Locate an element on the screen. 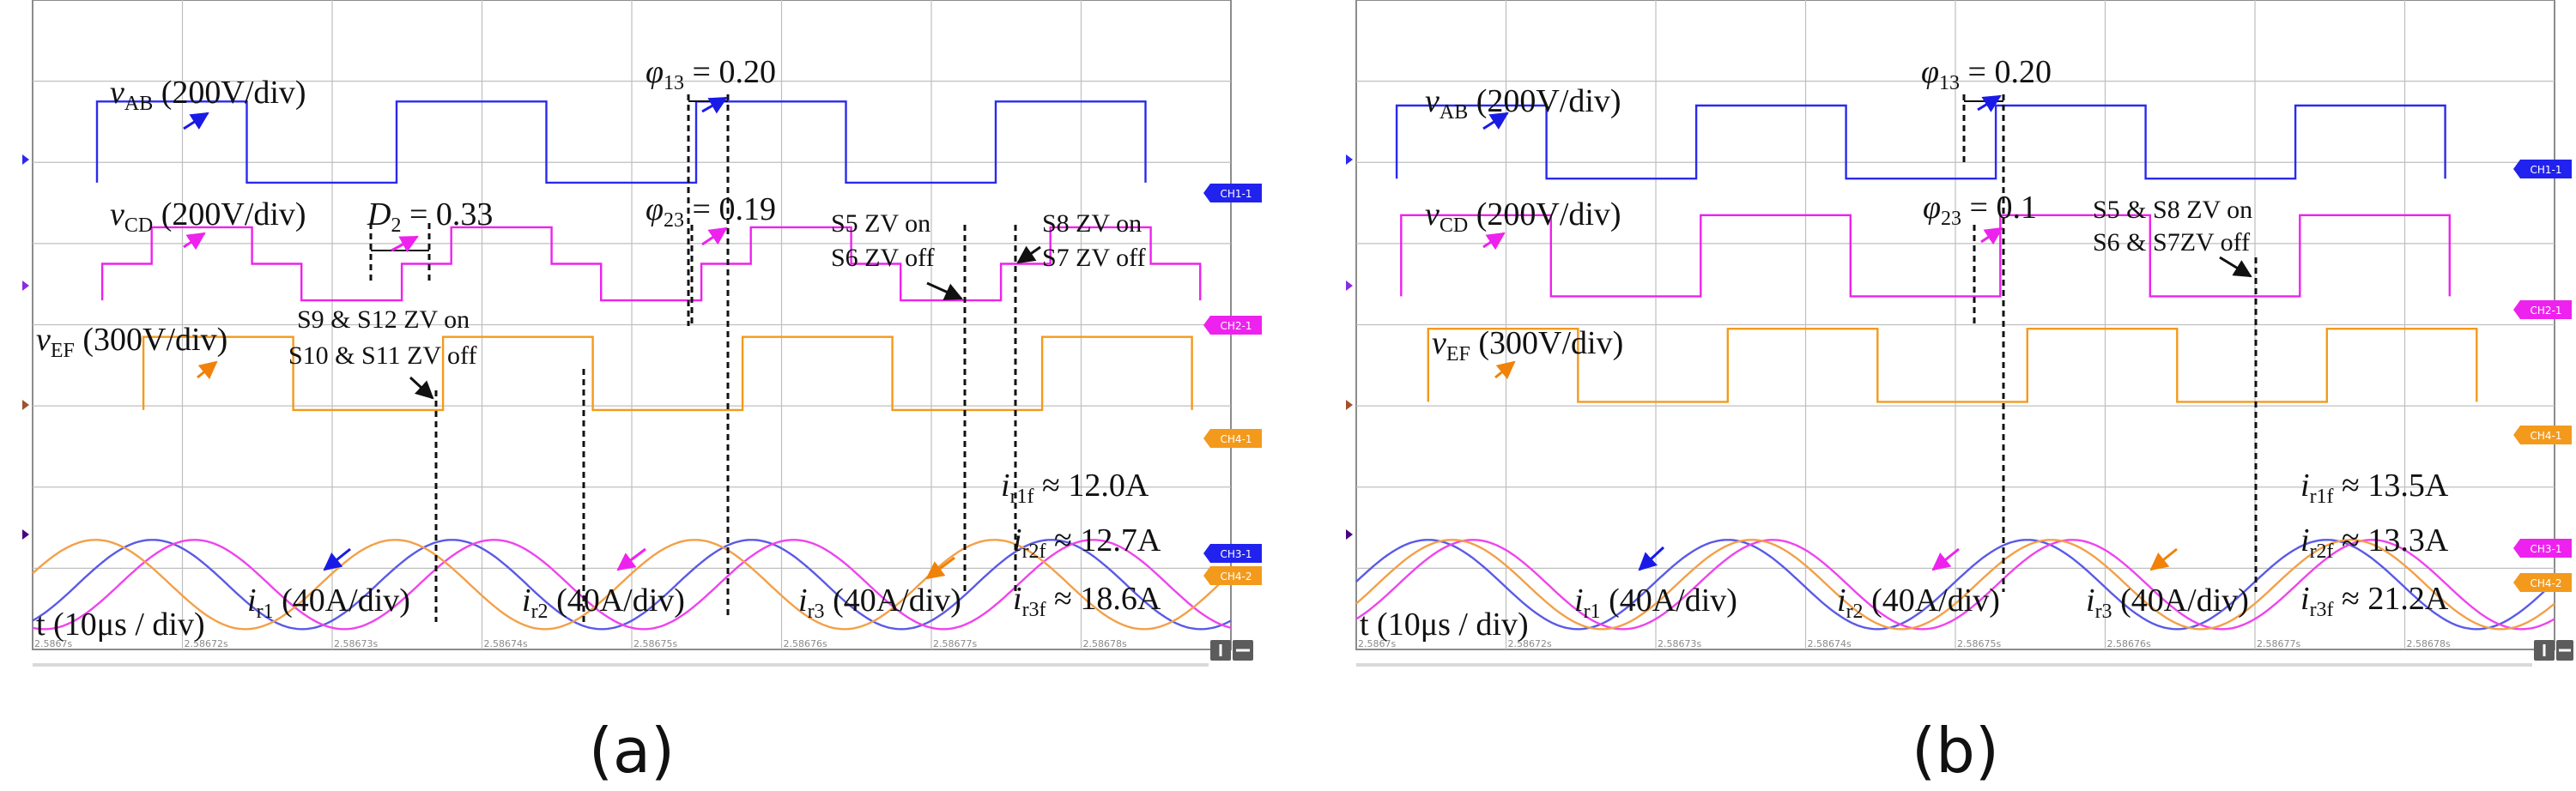  ch5-badge: CH4-2 is located at coordinates (2542, 582).